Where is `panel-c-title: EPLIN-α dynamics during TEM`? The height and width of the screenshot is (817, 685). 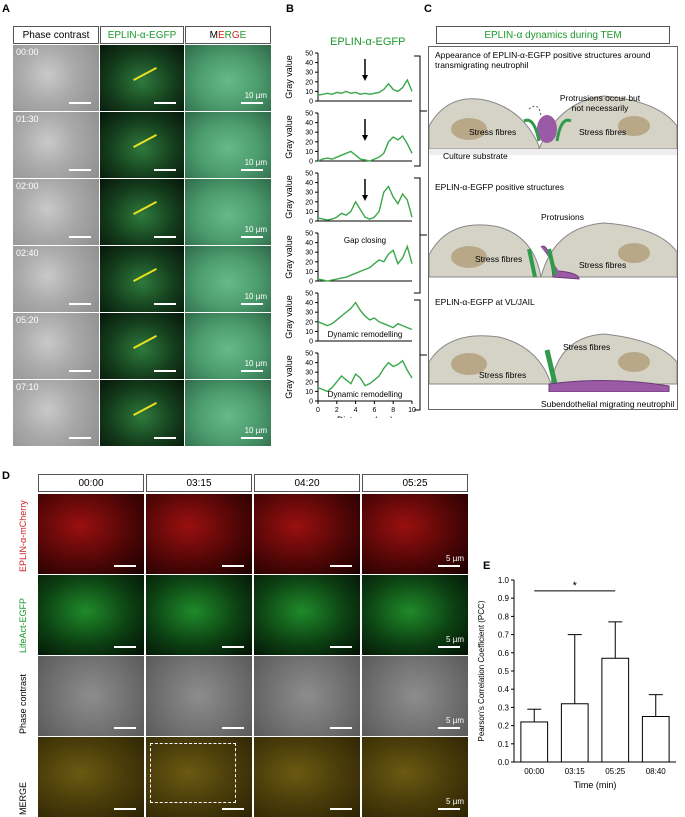
panel-c-title: EPLIN-α dynamics during TEM is located at coordinates (553, 35).